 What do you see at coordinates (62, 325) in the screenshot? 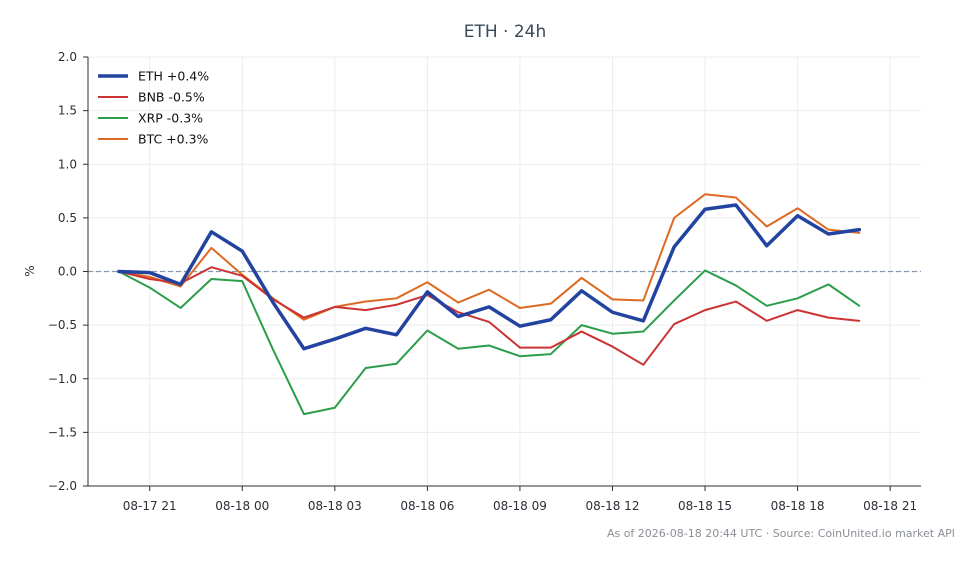
I see `y-tick-label: −0.5` at bounding box center [62, 325].